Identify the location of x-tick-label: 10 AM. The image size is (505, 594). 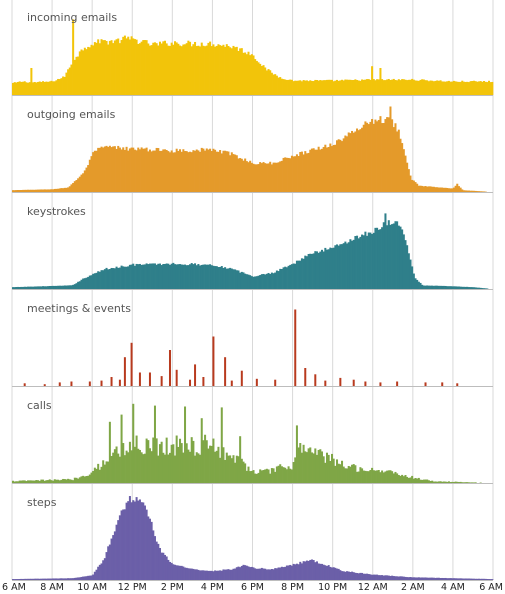
(92, 587).